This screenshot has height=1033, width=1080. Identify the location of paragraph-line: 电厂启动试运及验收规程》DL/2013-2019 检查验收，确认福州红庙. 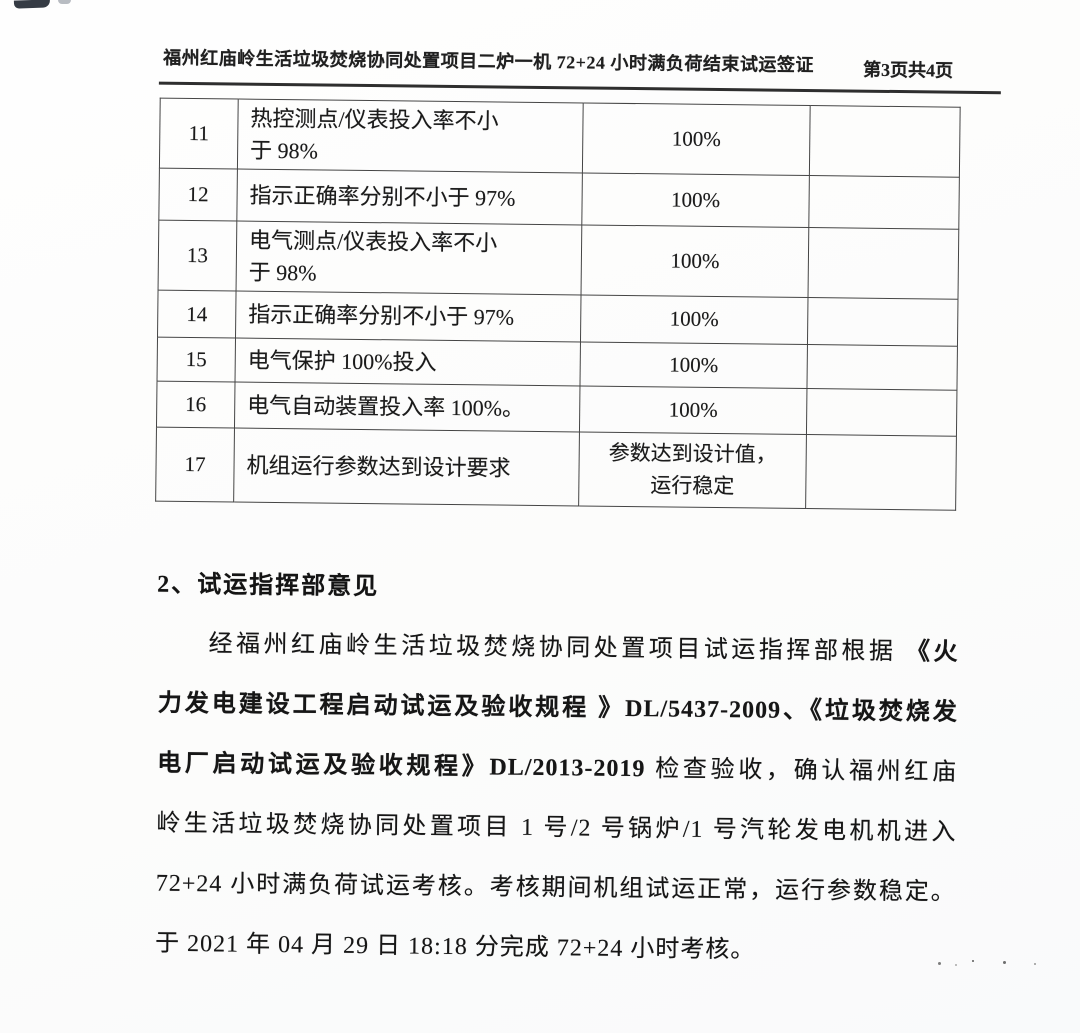
(557, 768).